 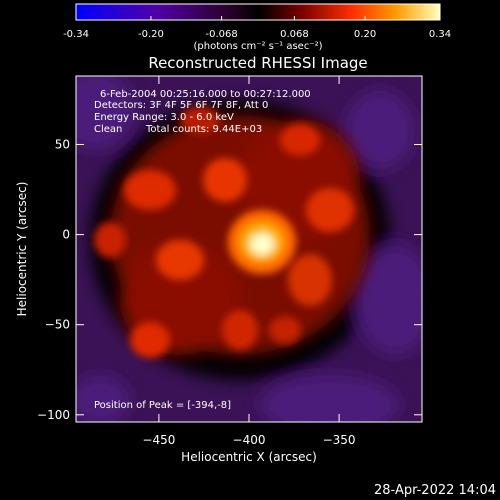 I want to click on x-tick-label: −450, so click(x=158, y=440).